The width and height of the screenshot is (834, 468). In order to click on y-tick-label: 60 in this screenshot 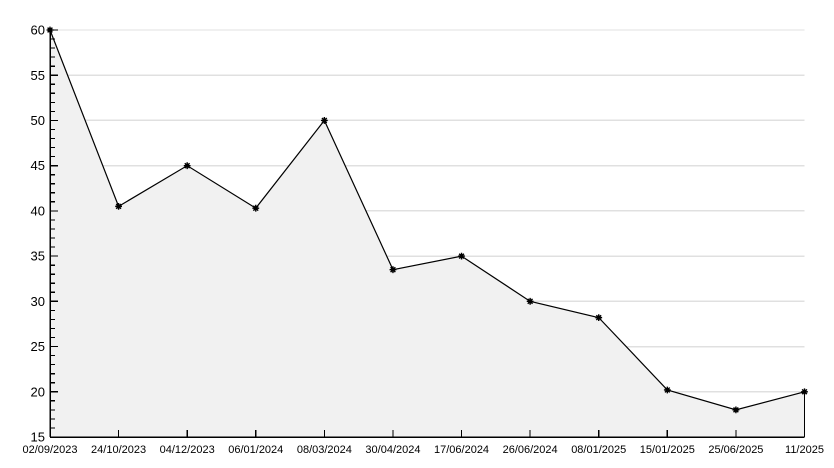, I will do `click(38, 30)`.